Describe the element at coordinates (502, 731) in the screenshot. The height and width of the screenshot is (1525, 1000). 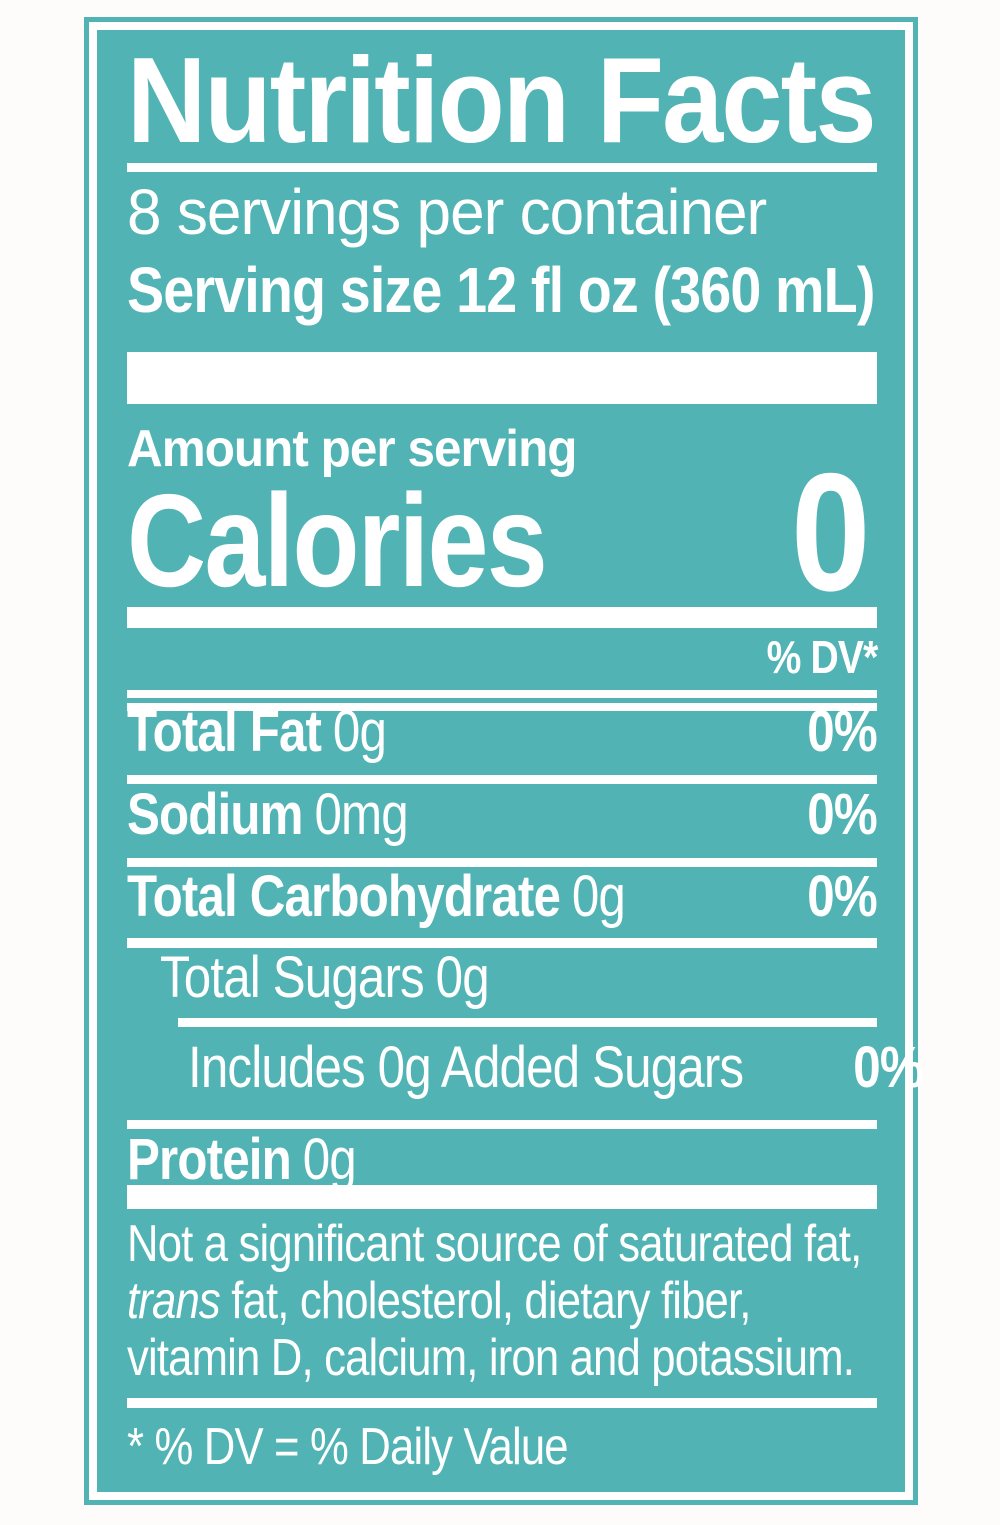
I see `row-total-fat: Total Fat 0g 0%` at that location.